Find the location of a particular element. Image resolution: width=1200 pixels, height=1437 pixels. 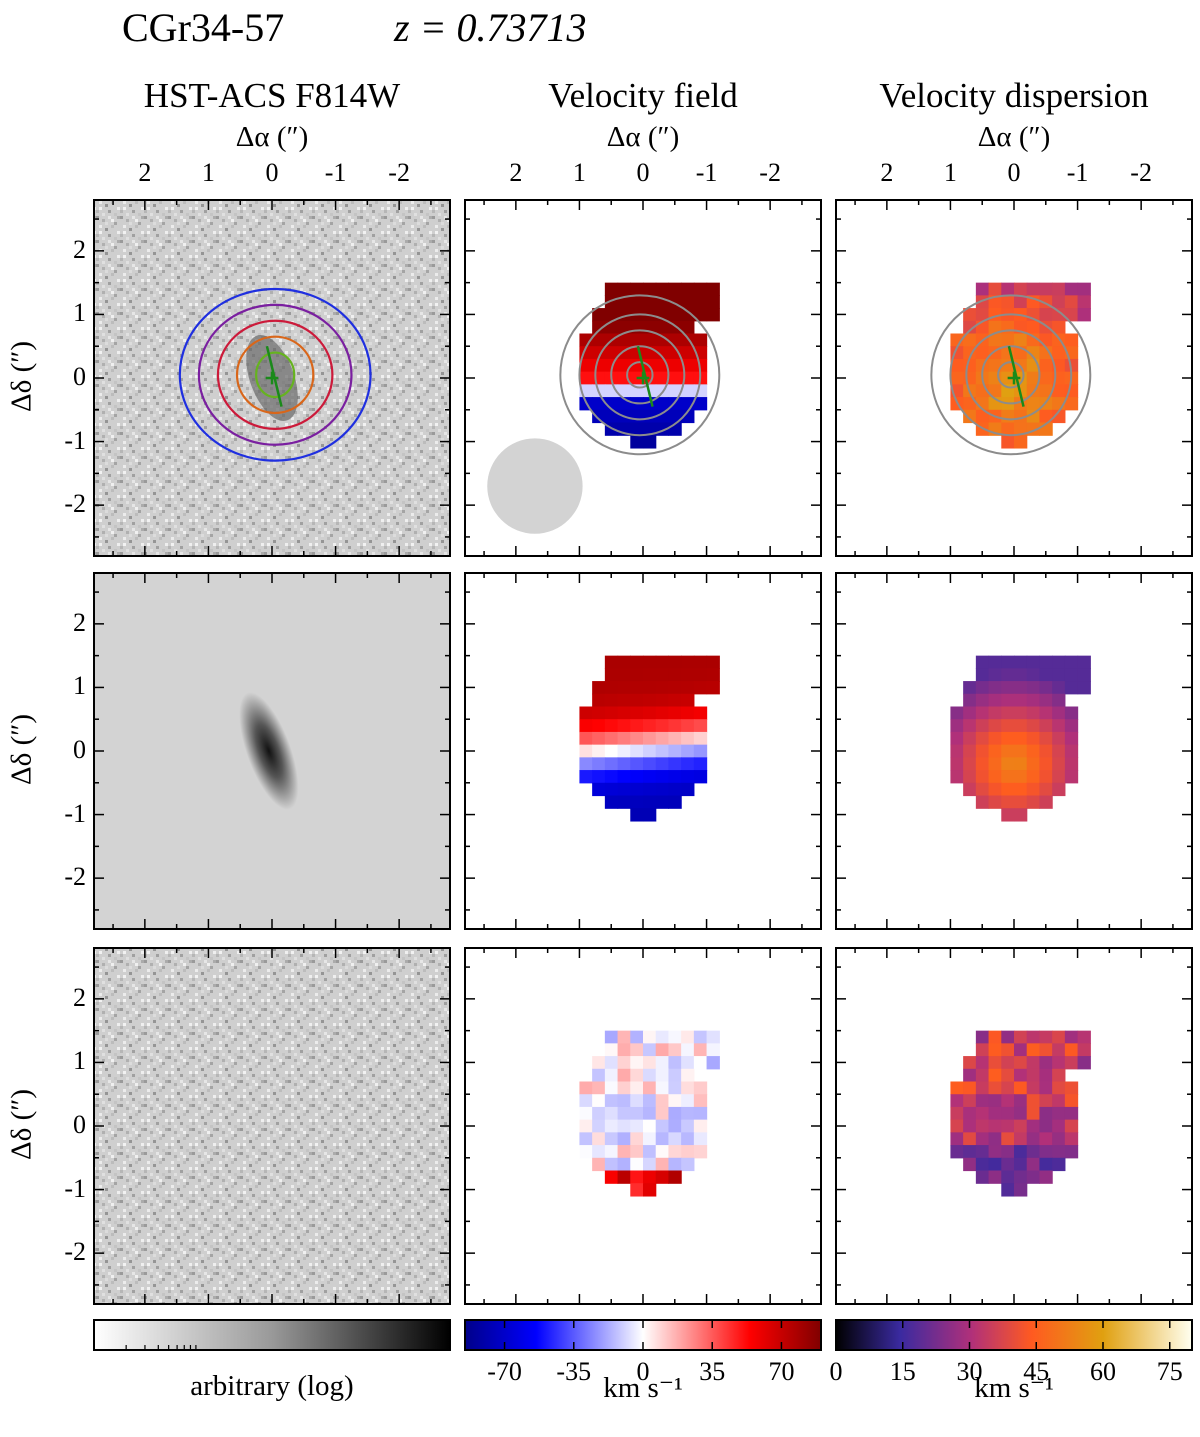

colorbar-tick-label: 0 is located at coordinates (836, 1371).